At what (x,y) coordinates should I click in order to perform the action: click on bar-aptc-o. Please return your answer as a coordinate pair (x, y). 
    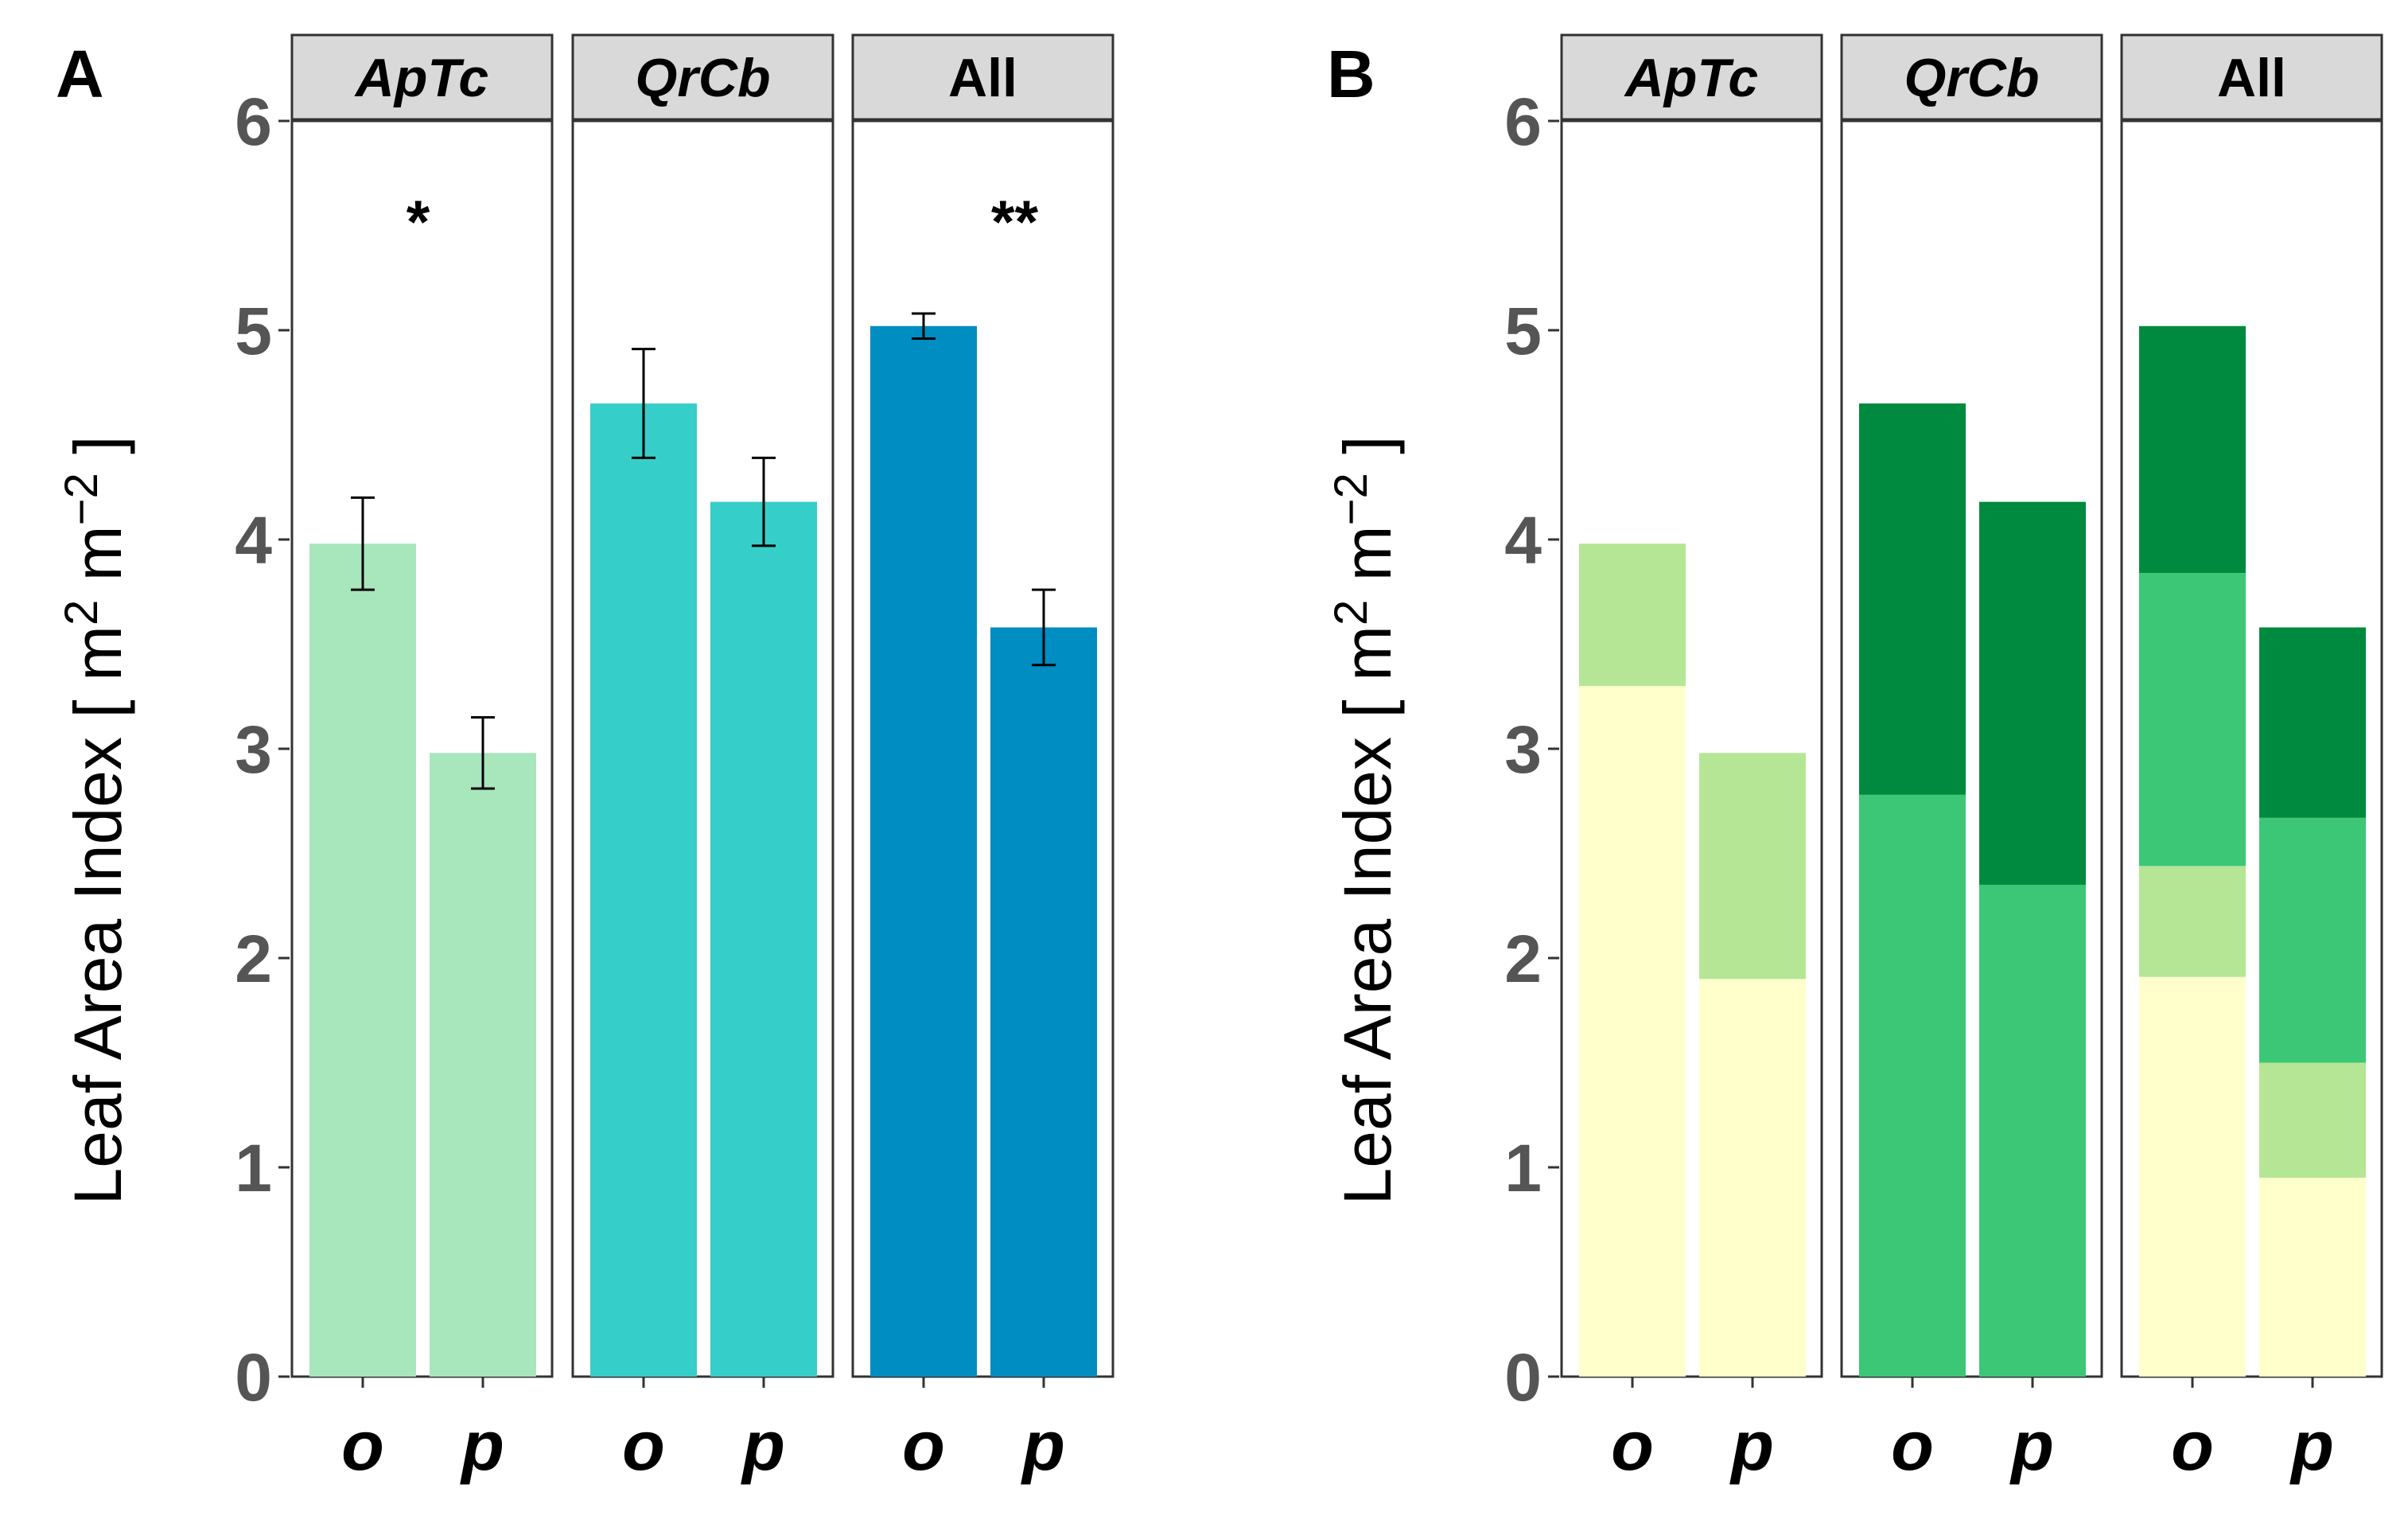
    Looking at the image, I should click on (362, 960).